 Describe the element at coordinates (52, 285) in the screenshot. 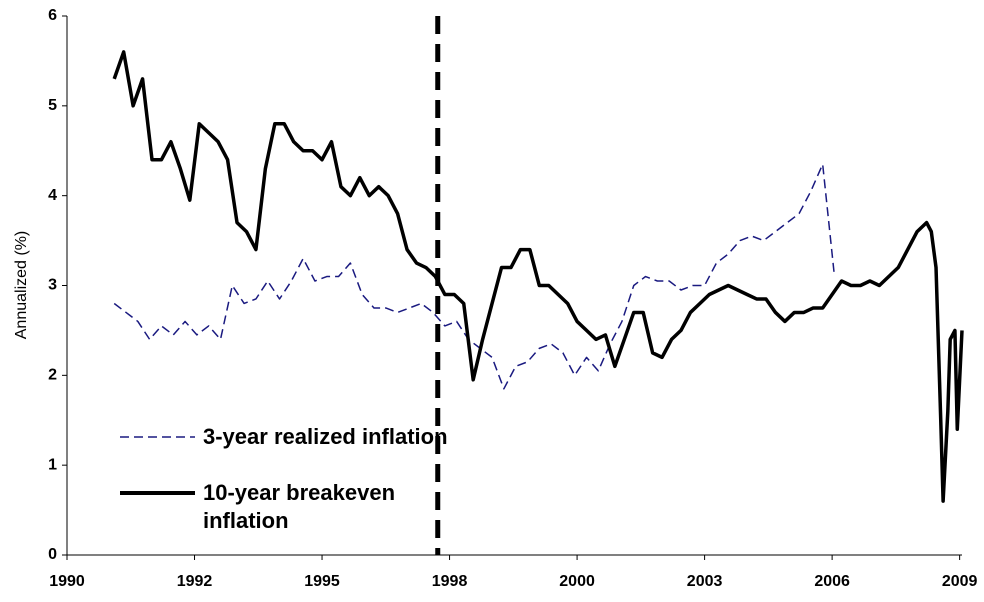

I see `y-tick-label: 3` at that location.